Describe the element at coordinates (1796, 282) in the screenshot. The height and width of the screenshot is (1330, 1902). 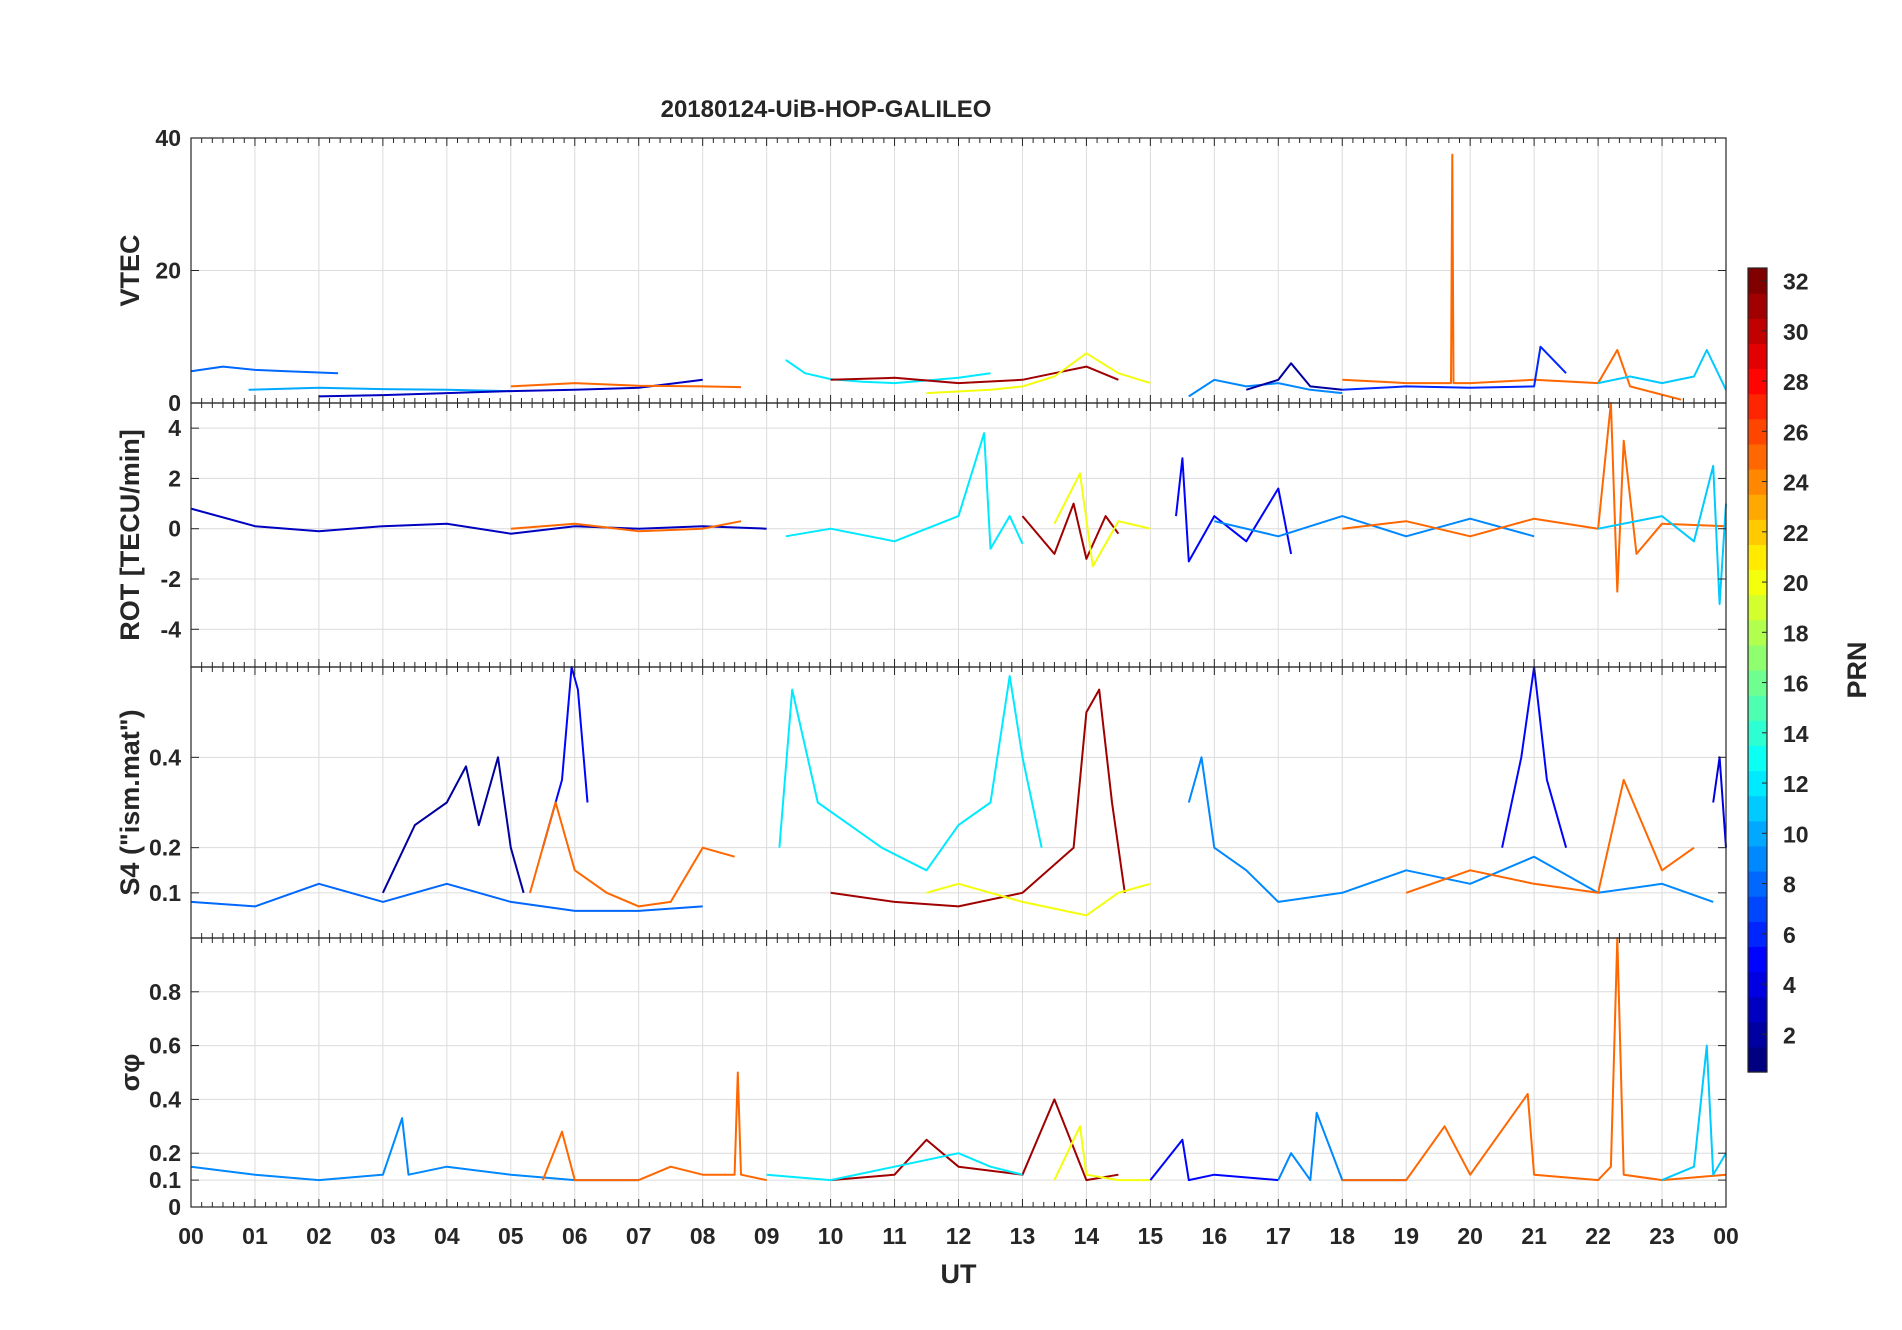
I see `colorbar-tick-label: 32` at that location.